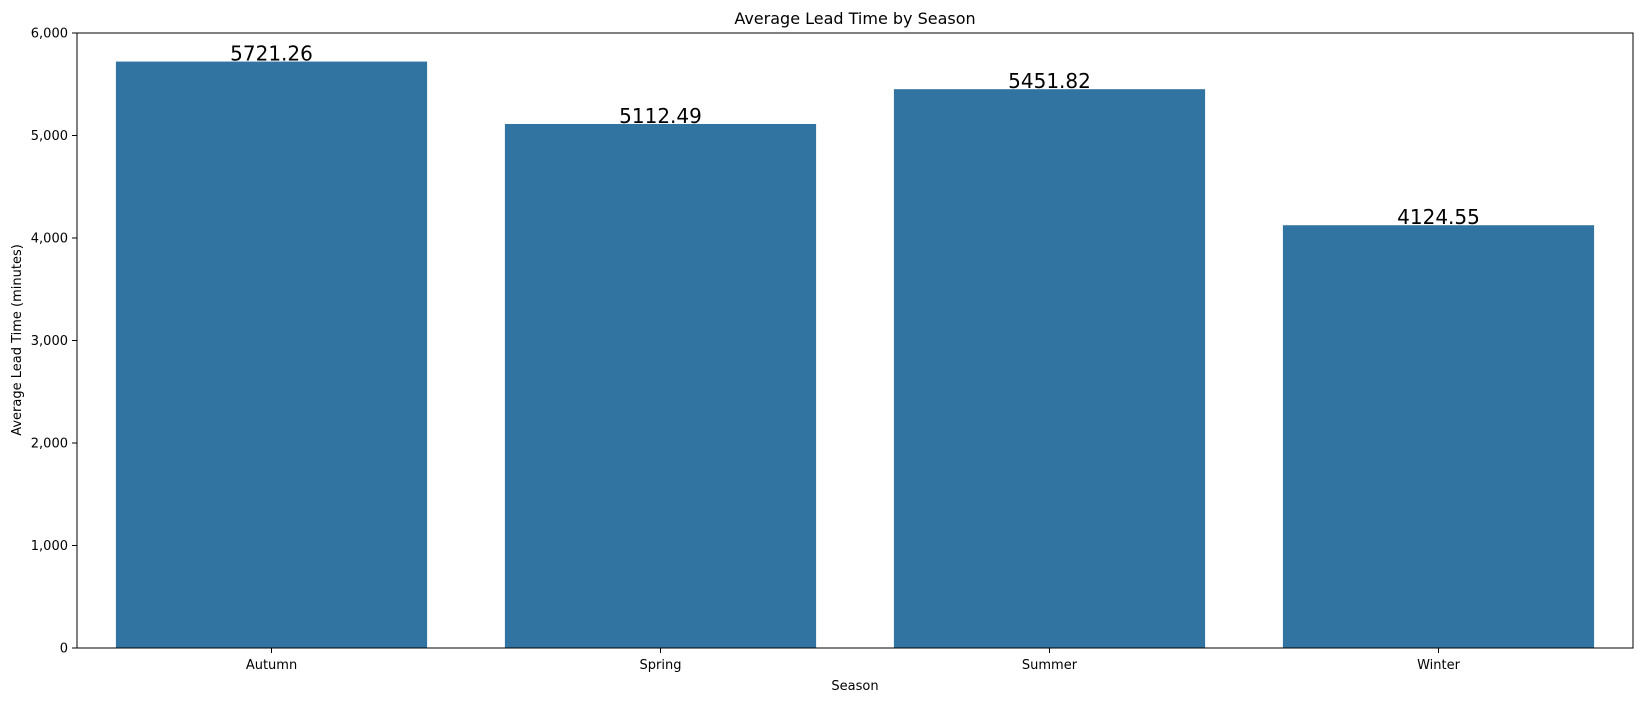 This screenshot has width=1638, height=705. I want to click on y-tick-label: 6,000, so click(49, 34).